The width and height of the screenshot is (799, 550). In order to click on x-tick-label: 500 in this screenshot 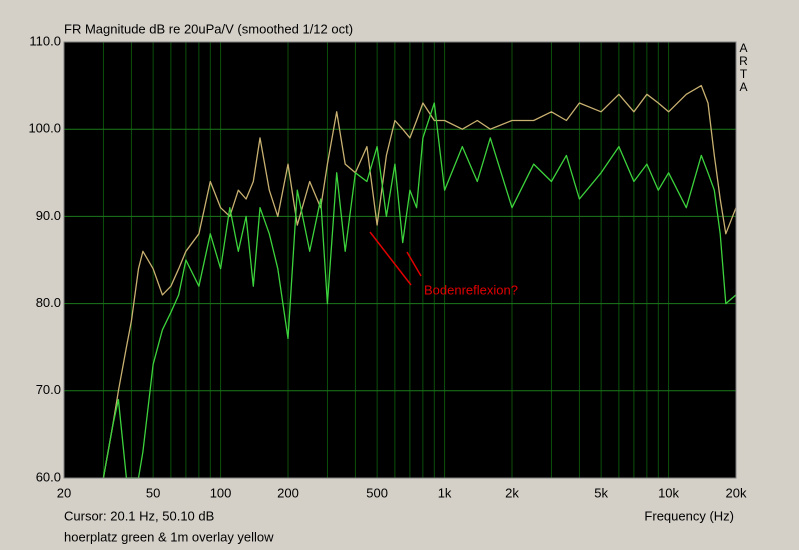, I will do `click(377, 492)`.